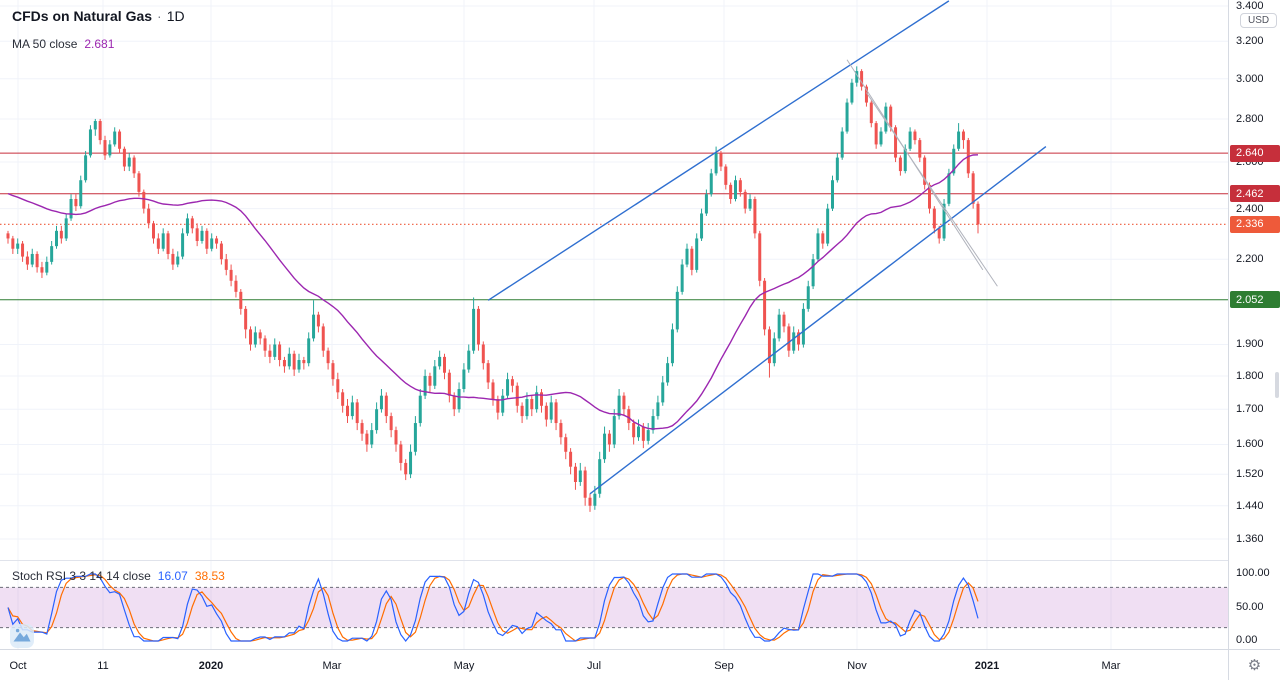 The width and height of the screenshot is (1280, 680). I want to click on axis-corner: ⚙, so click(1254, 664).